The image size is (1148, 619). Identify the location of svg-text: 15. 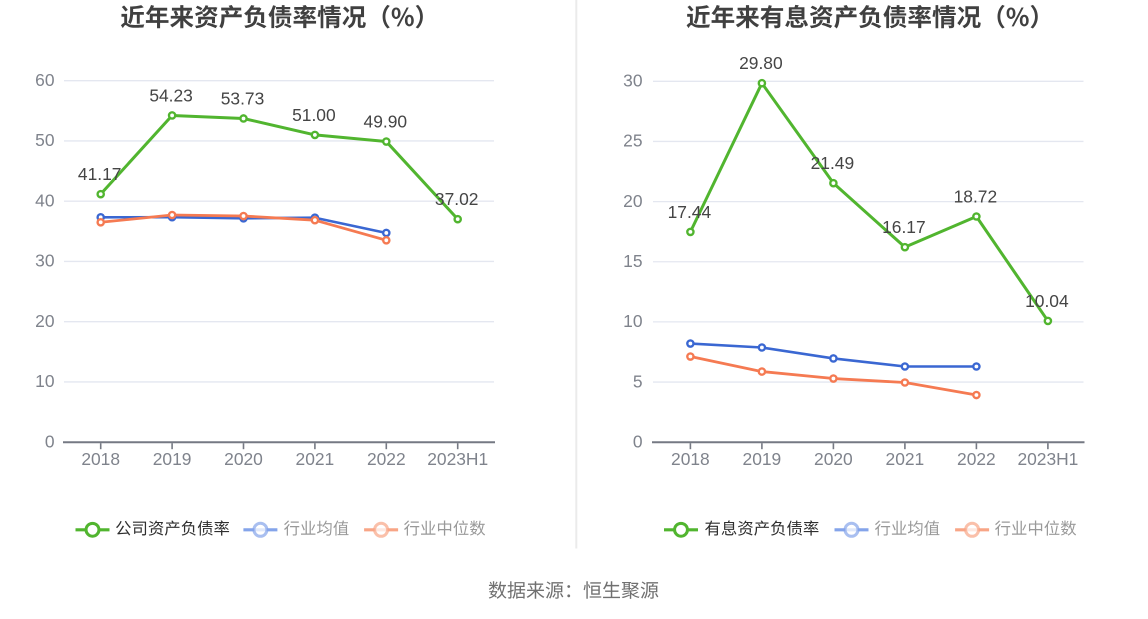
(632, 261).